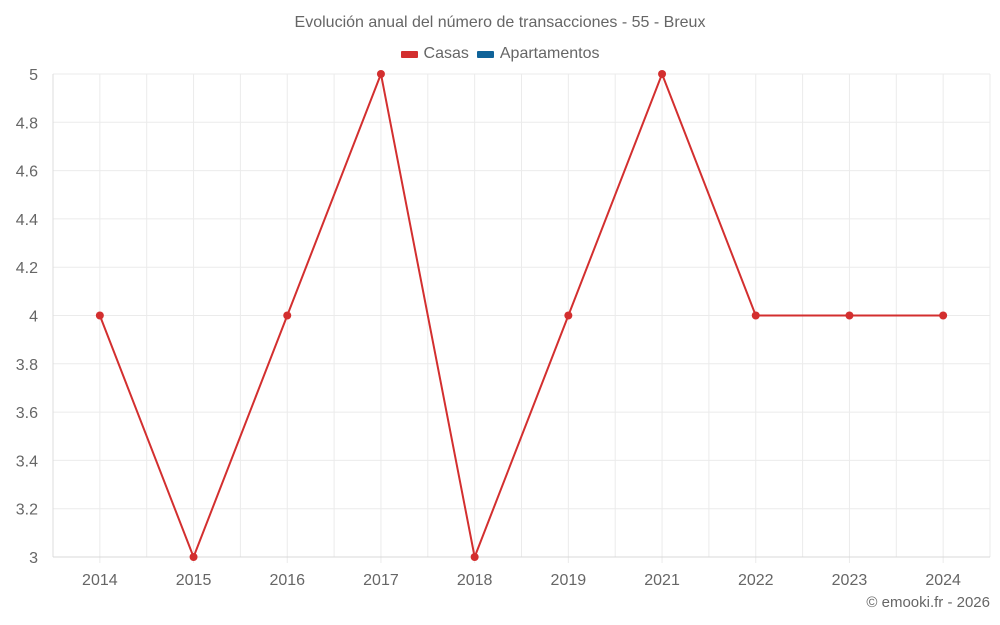  What do you see at coordinates (27, 123) in the screenshot?
I see `y-tick-label: 4.8` at bounding box center [27, 123].